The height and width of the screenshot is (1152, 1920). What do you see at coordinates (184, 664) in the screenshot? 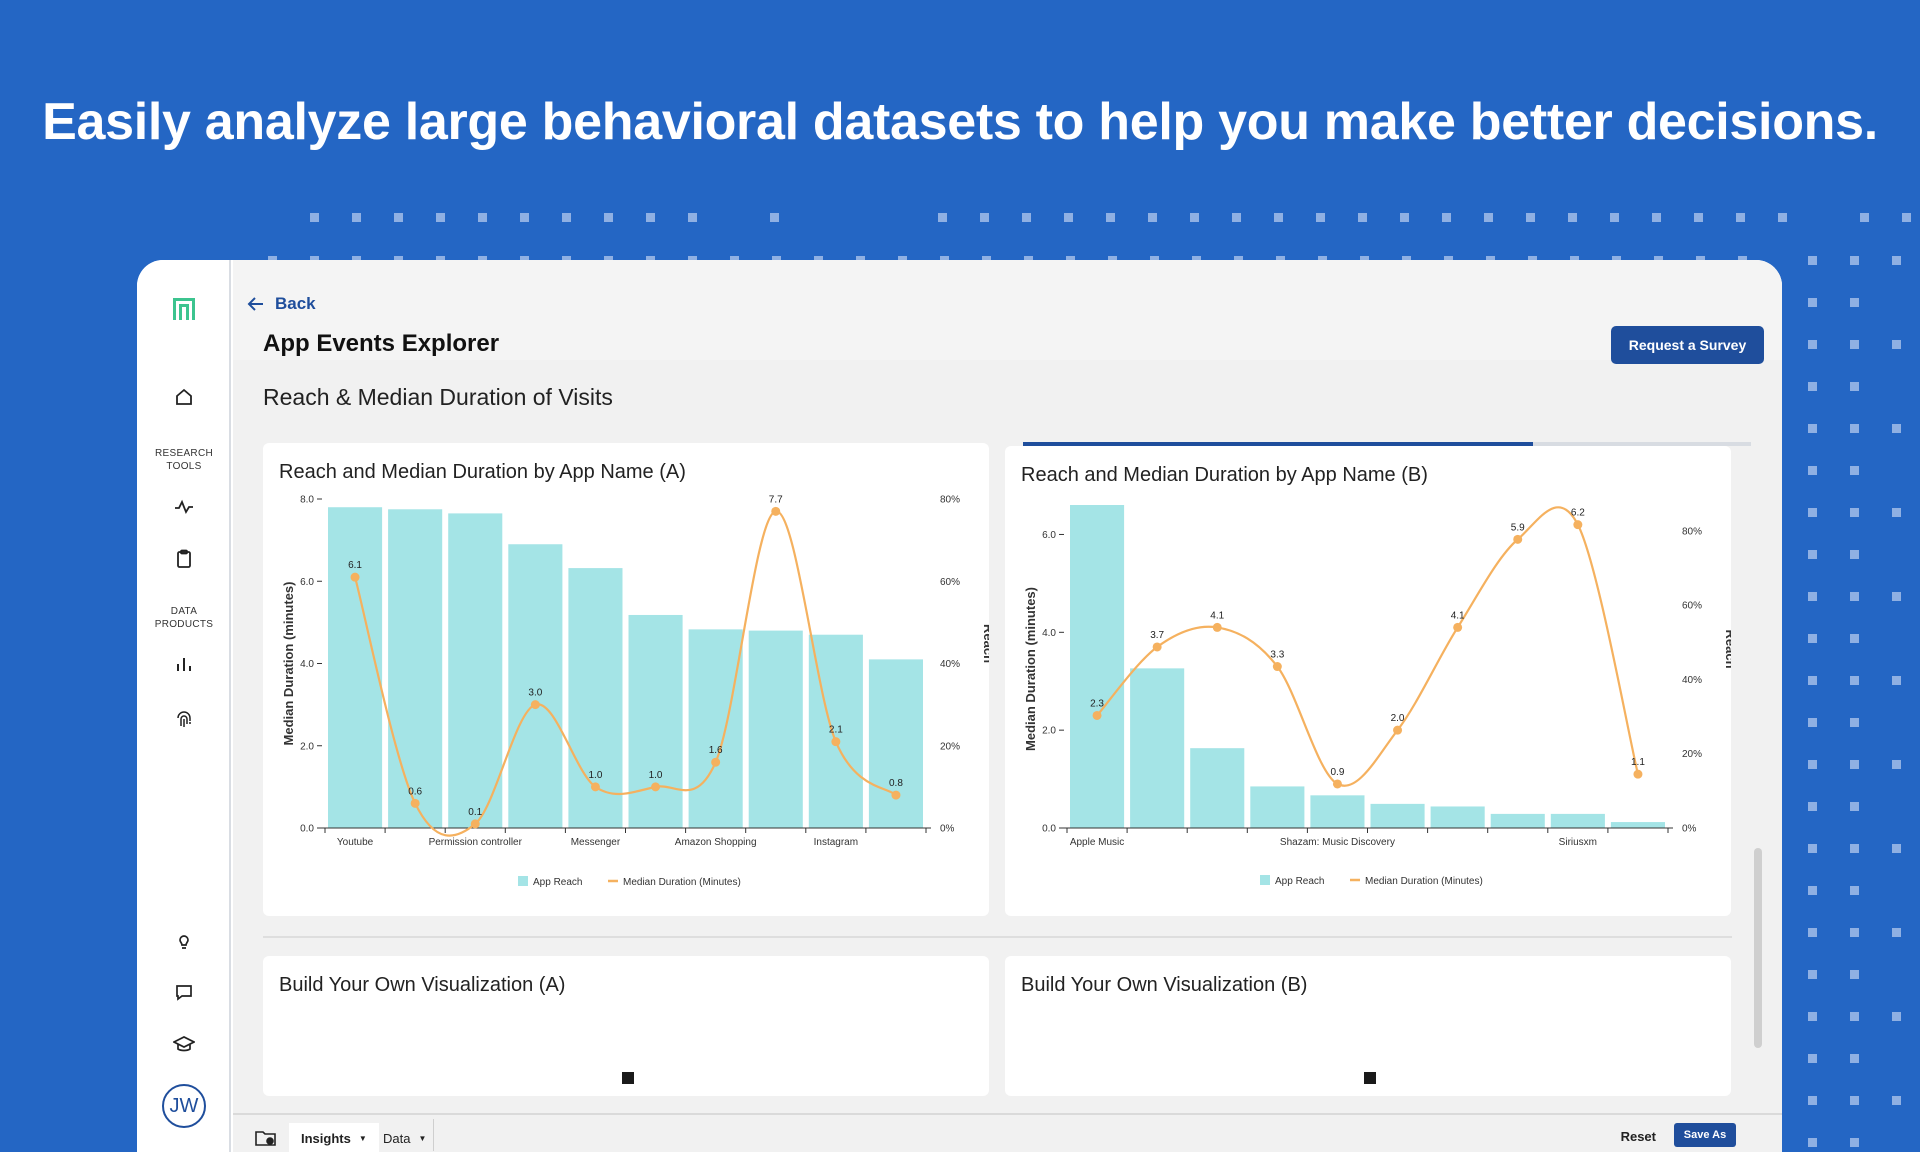
I see `bar-chart-icon` at bounding box center [184, 664].